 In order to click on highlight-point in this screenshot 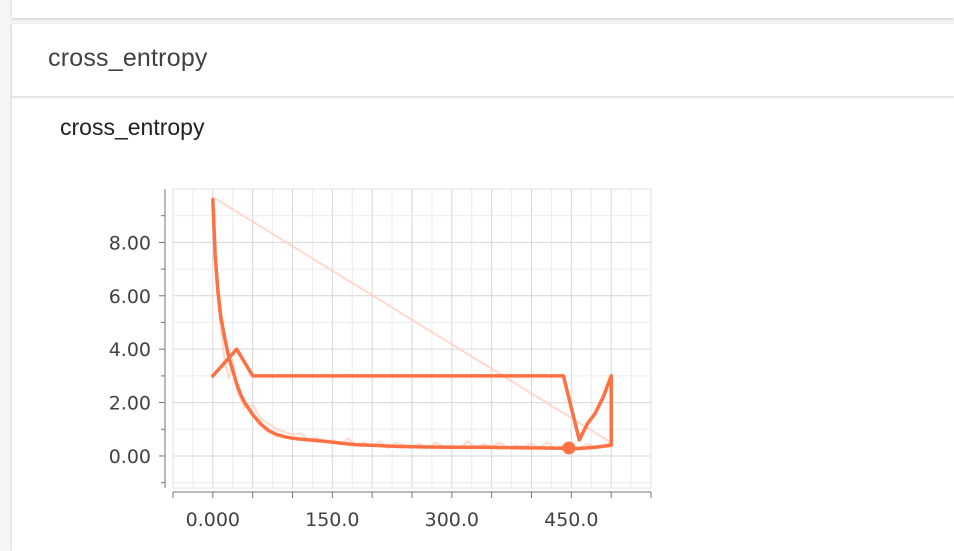, I will do `click(569, 448)`.